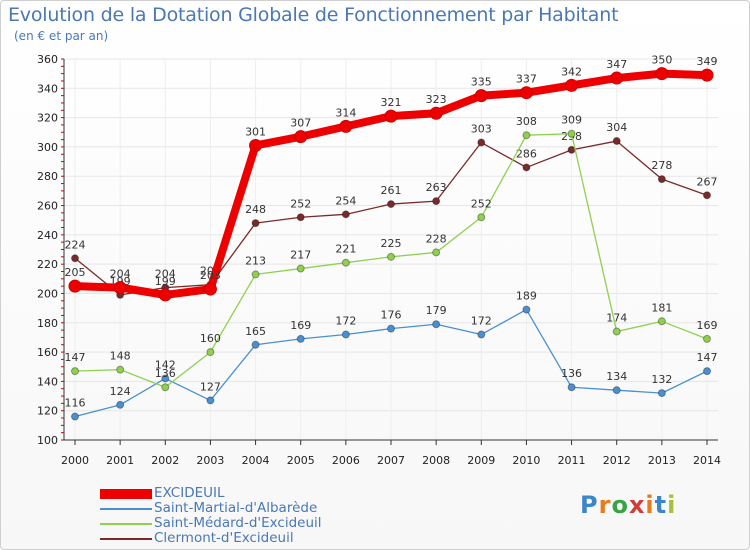 The height and width of the screenshot is (550, 750). What do you see at coordinates (75, 357) in the screenshot?
I see `data-label-saint-m-dard-d-excideuil: 147` at bounding box center [75, 357].